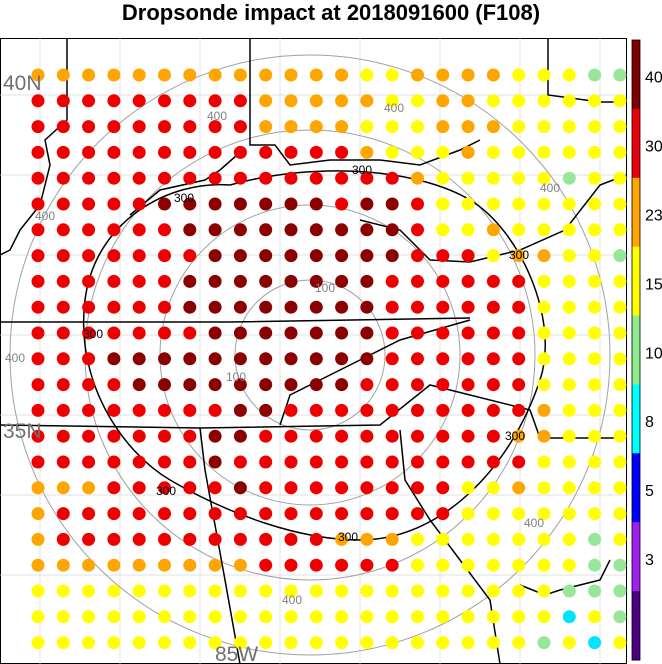  What do you see at coordinates (636, 281) in the screenshot?
I see `colorbar-segment` at bounding box center [636, 281].